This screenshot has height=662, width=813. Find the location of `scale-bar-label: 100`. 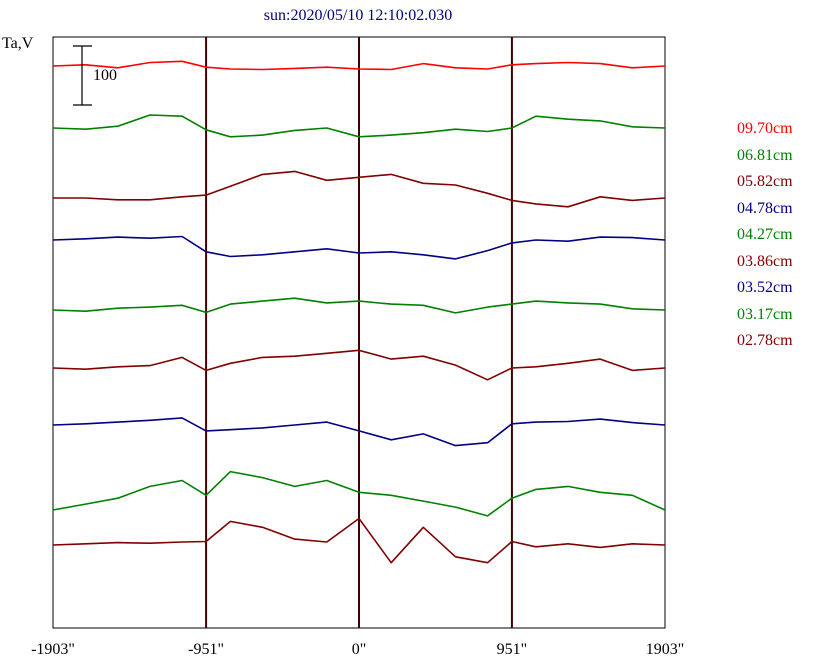

scale-bar-label: 100 is located at coordinates (105, 75).